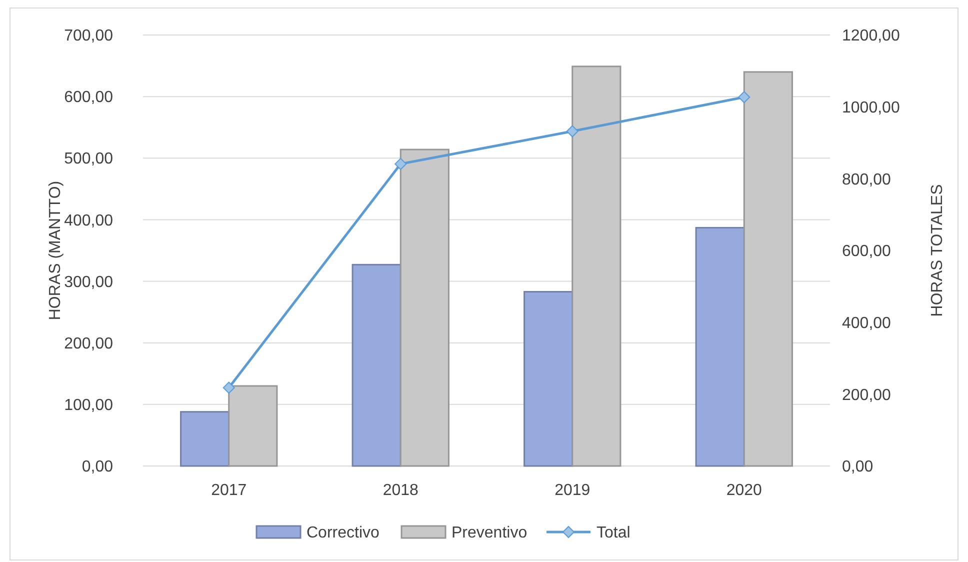 The height and width of the screenshot is (562, 968). What do you see at coordinates (858, 467) in the screenshot?
I see `y2-tick-label: 0,00` at bounding box center [858, 467].